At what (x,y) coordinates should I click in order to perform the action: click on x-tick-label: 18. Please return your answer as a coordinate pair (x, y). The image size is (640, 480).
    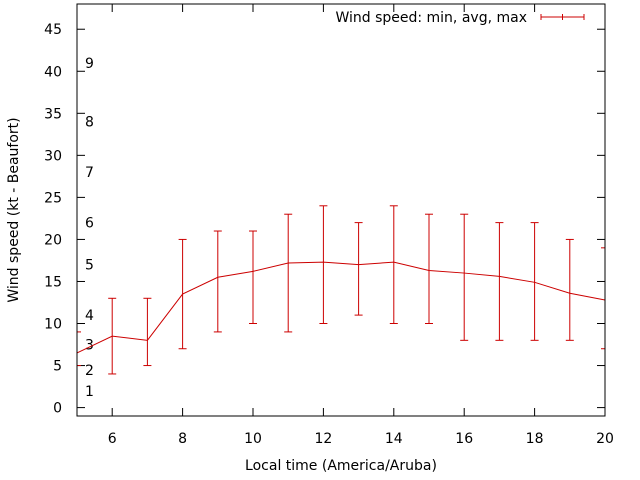
    Looking at the image, I should click on (535, 439).